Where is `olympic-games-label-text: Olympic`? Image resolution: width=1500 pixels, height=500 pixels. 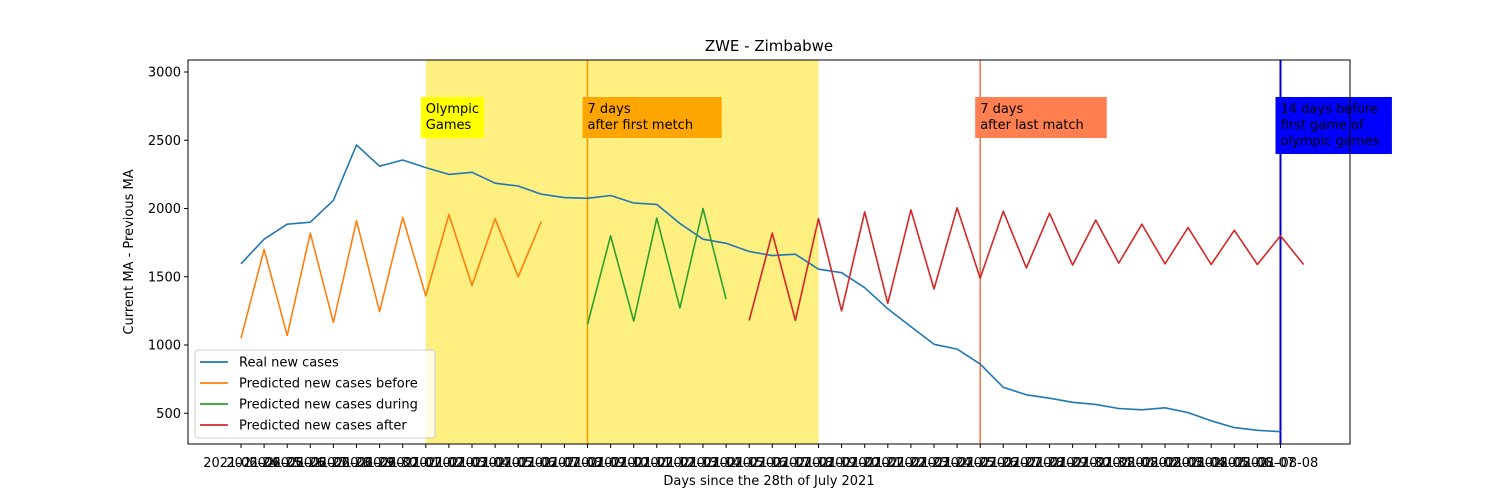
olympic-games-label-text: Olympic is located at coordinates (452, 109).